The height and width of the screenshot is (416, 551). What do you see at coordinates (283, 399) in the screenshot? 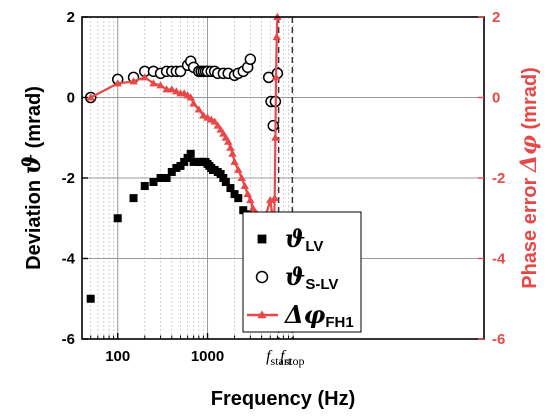
I see `x-axis-title: Frequency (Hz)` at bounding box center [283, 399].